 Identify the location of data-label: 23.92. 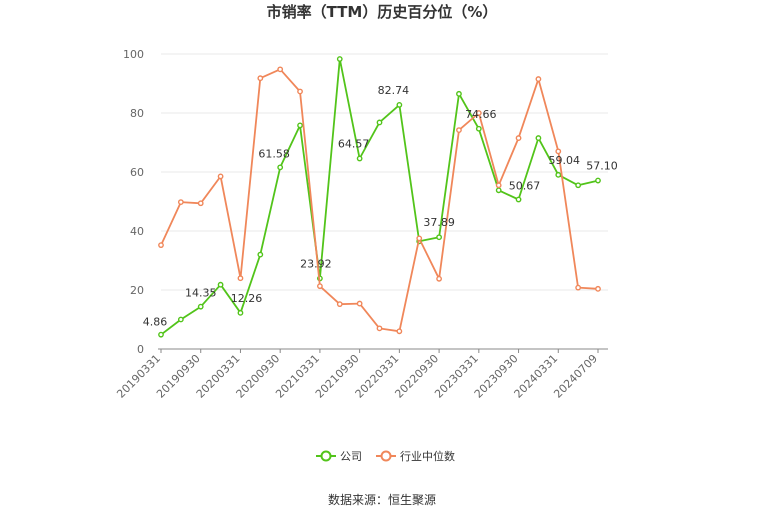
(316, 263).